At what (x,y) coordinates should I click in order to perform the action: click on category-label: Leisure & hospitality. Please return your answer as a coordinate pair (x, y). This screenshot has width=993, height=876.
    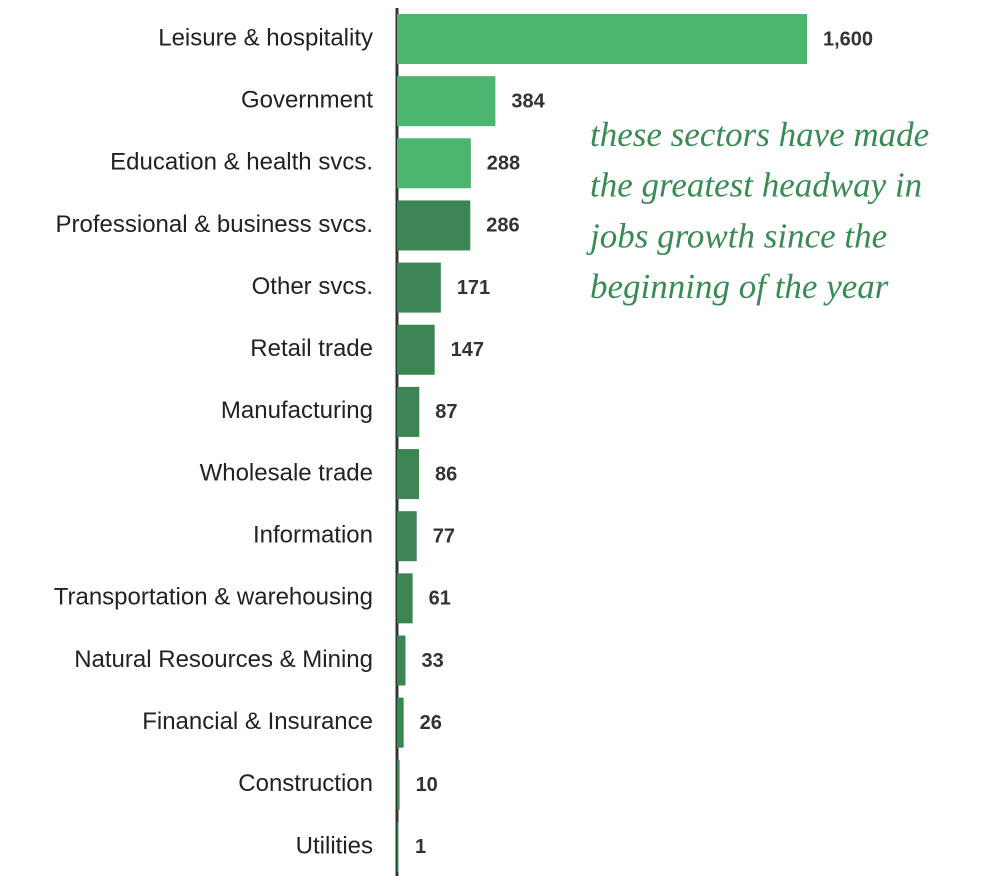
    Looking at the image, I should click on (265, 37).